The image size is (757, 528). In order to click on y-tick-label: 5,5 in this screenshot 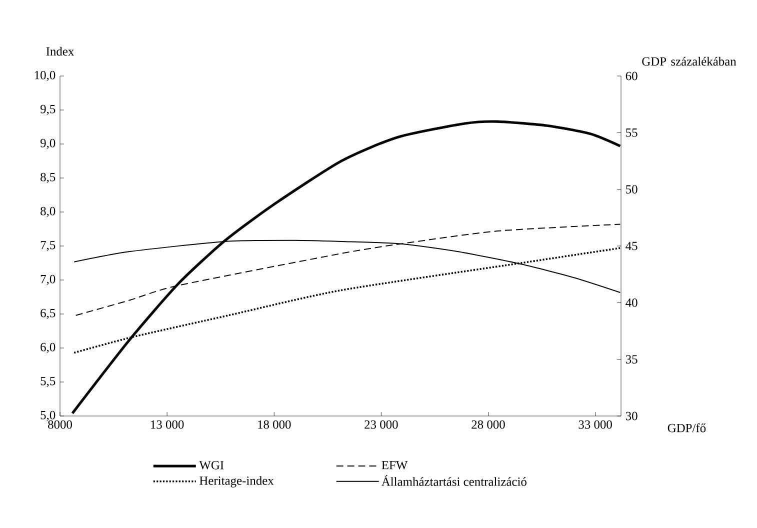, I will do `click(48, 382)`.